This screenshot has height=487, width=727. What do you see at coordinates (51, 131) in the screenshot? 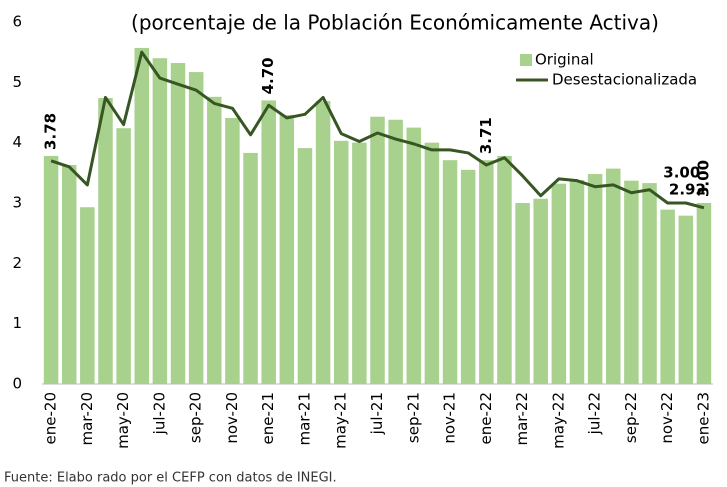
I see `data-label: 3.78` at bounding box center [51, 131].